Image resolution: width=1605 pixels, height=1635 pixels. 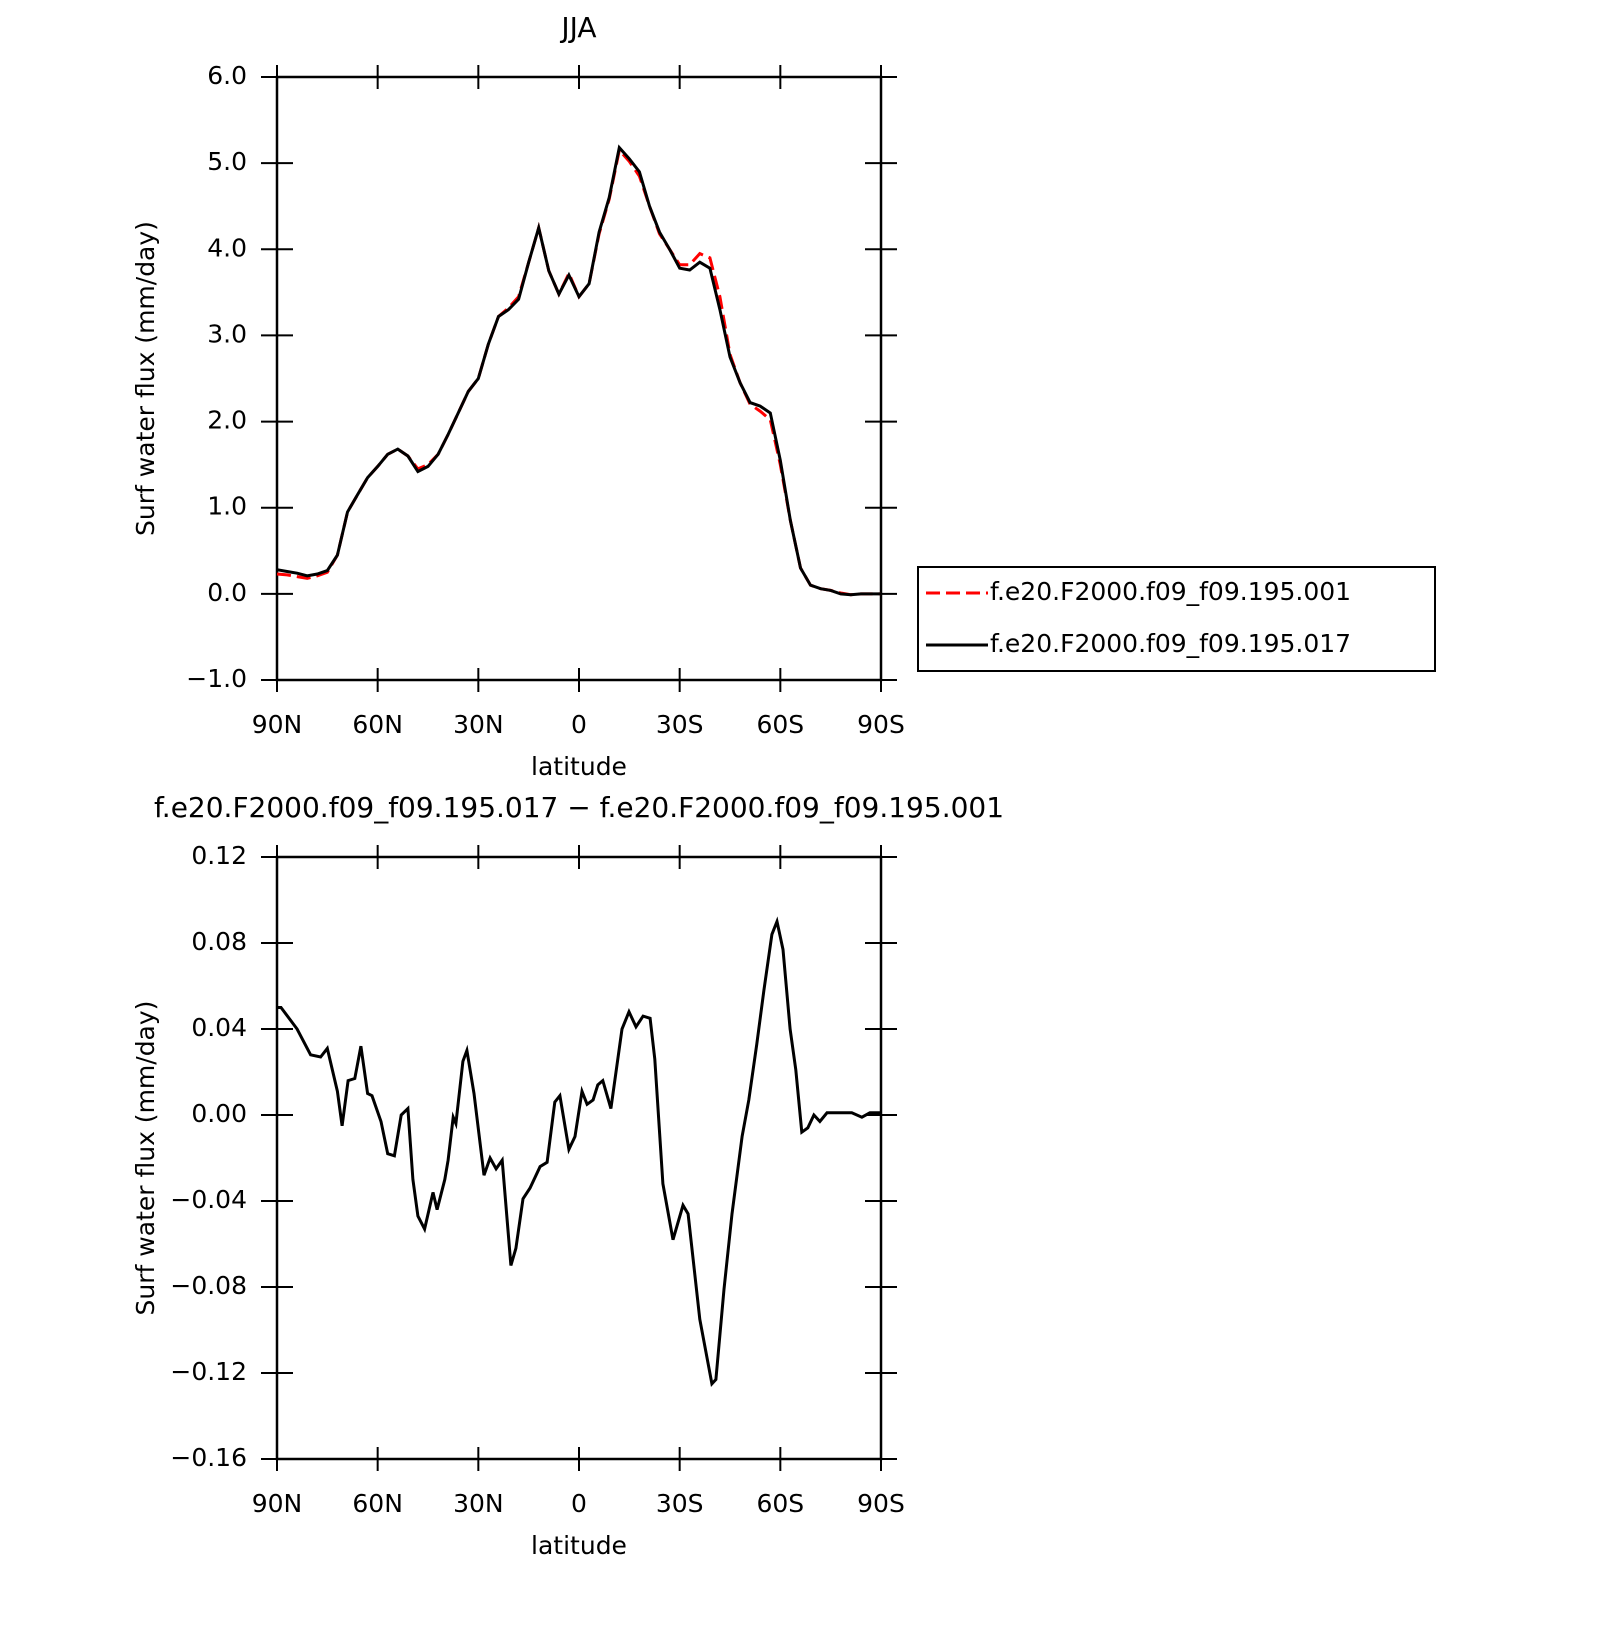 I want to click on y-tick-label: 4.0, so click(x=227, y=247).